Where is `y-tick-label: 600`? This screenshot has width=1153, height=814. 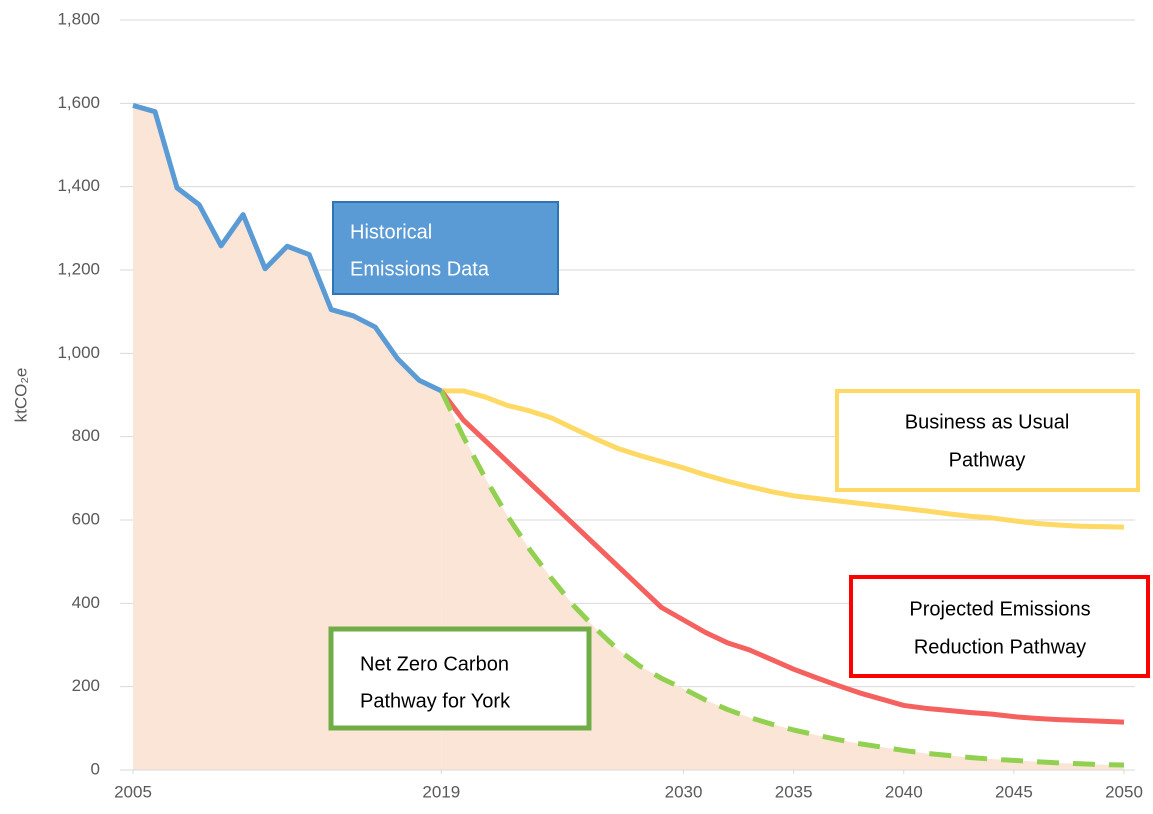
y-tick-label: 600 is located at coordinates (86, 518).